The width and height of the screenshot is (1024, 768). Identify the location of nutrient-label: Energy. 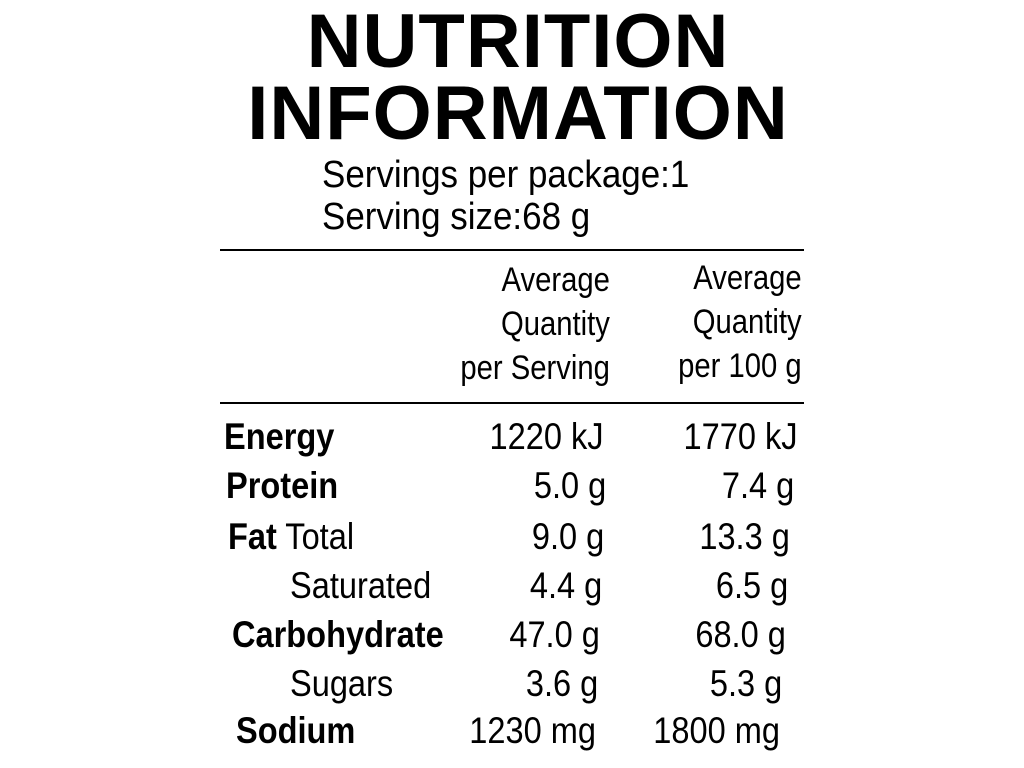
(279, 437).